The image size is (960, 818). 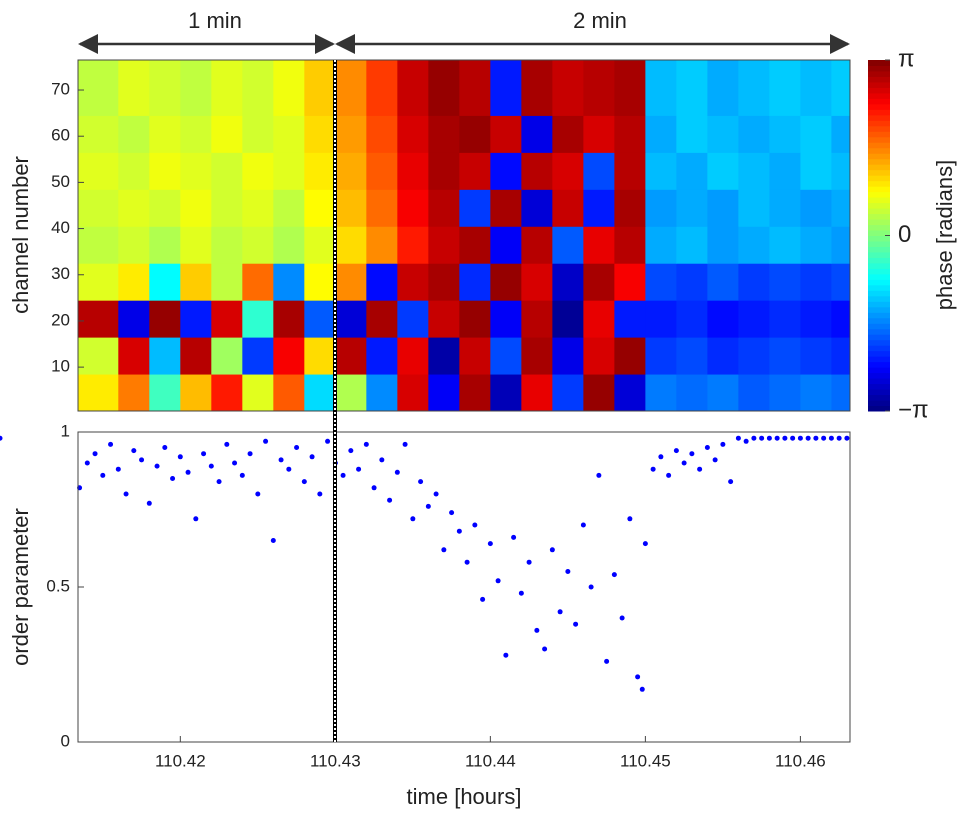 I want to click on y-tick-label: 60, so click(x=60, y=135).